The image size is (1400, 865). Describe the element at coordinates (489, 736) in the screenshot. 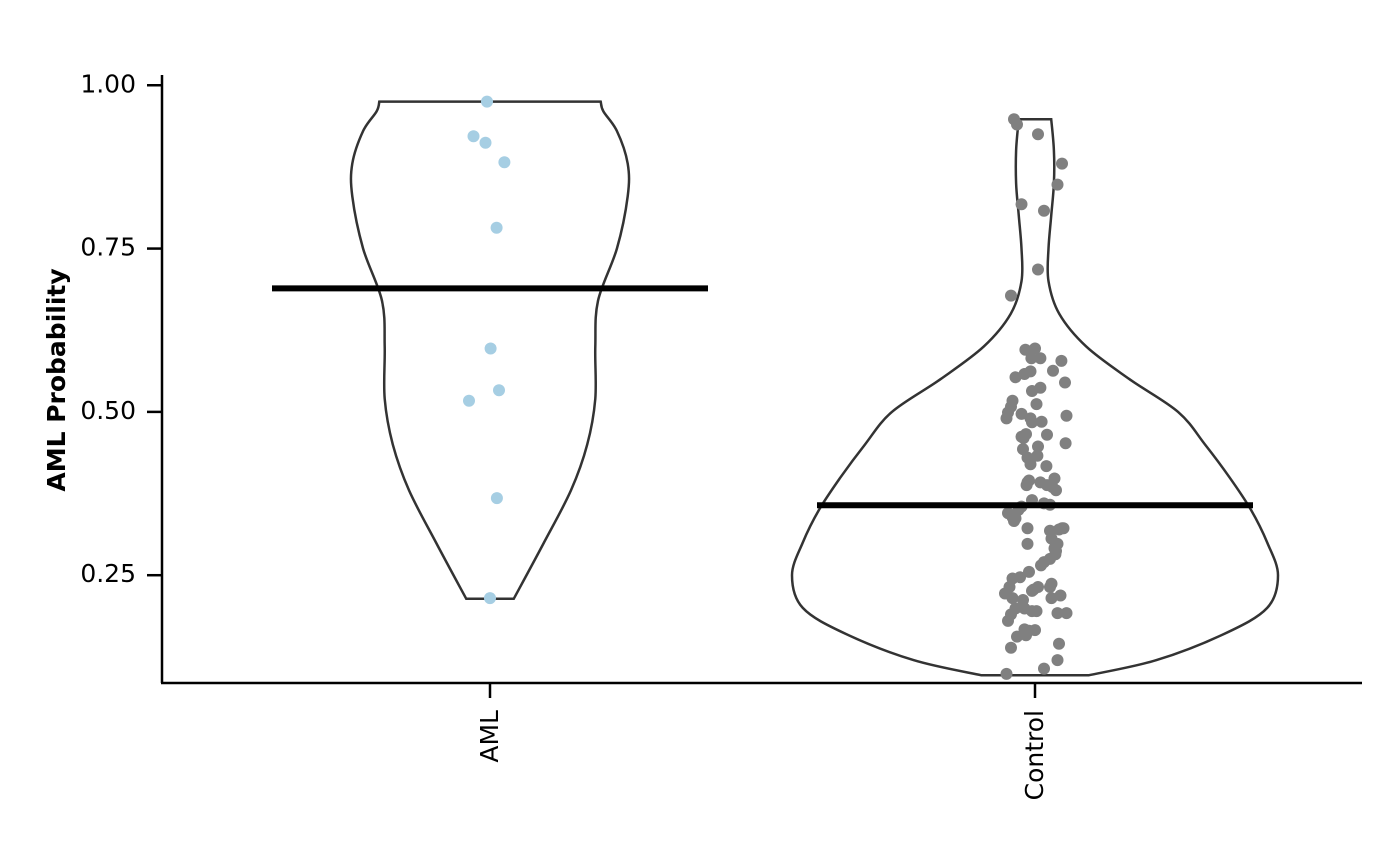

I see `x-tick-label-aml: AML` at that location.